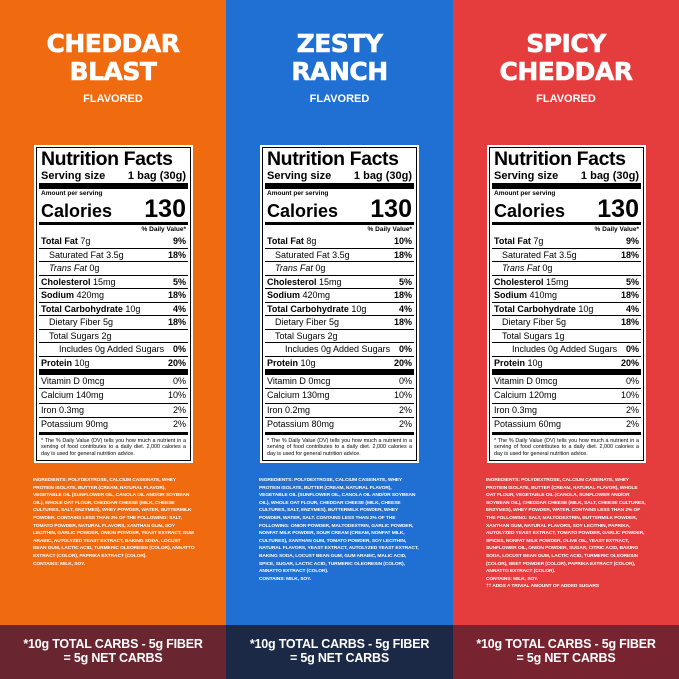 The height and width of the screenshot is (679, 679). Describe the element at coordinates (566, 424) in the screenshot. I see `vitamin-row: Potassium 60mg 2%` at that location.